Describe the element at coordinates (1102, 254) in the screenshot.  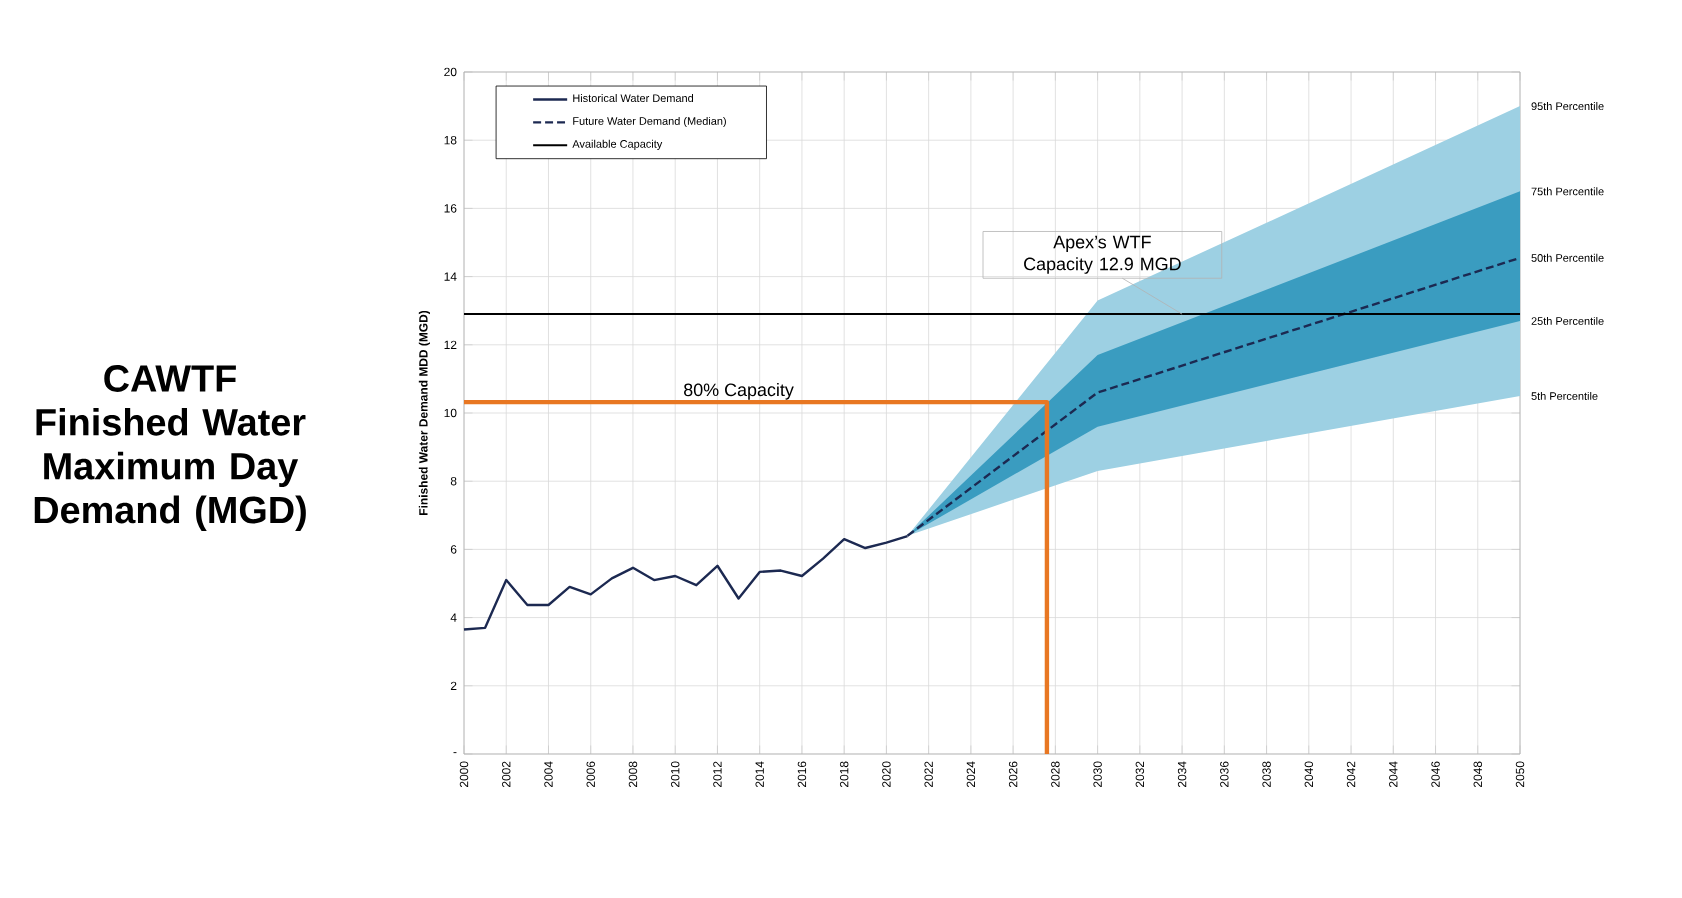
I see `annotation: Apex’s WTF Capacity 12.9 MGD` at that location.